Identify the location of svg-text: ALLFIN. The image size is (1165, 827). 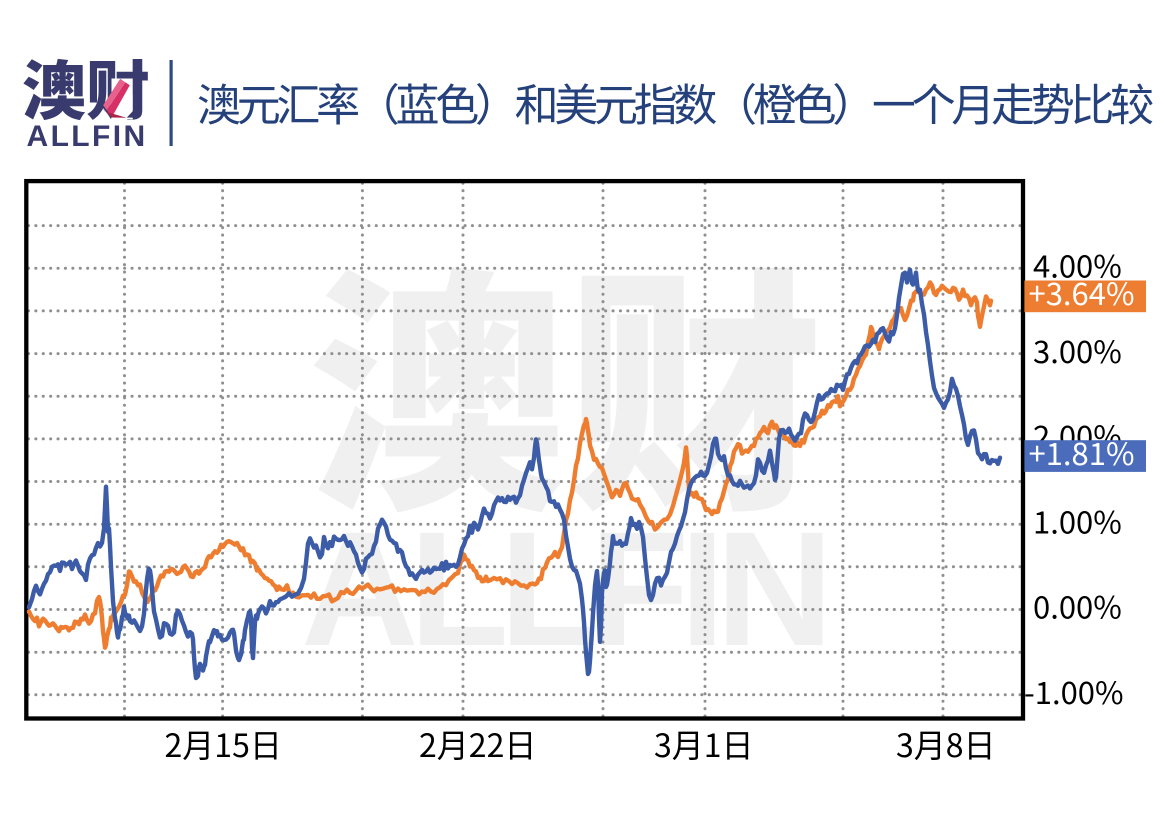
(87, 136).